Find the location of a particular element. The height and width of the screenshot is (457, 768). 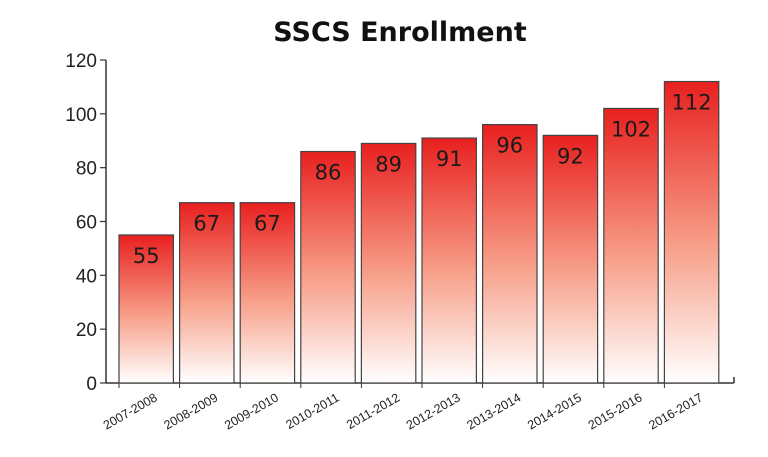

x-tick-label: 2014-2015 is located at coordinates (554, 411).